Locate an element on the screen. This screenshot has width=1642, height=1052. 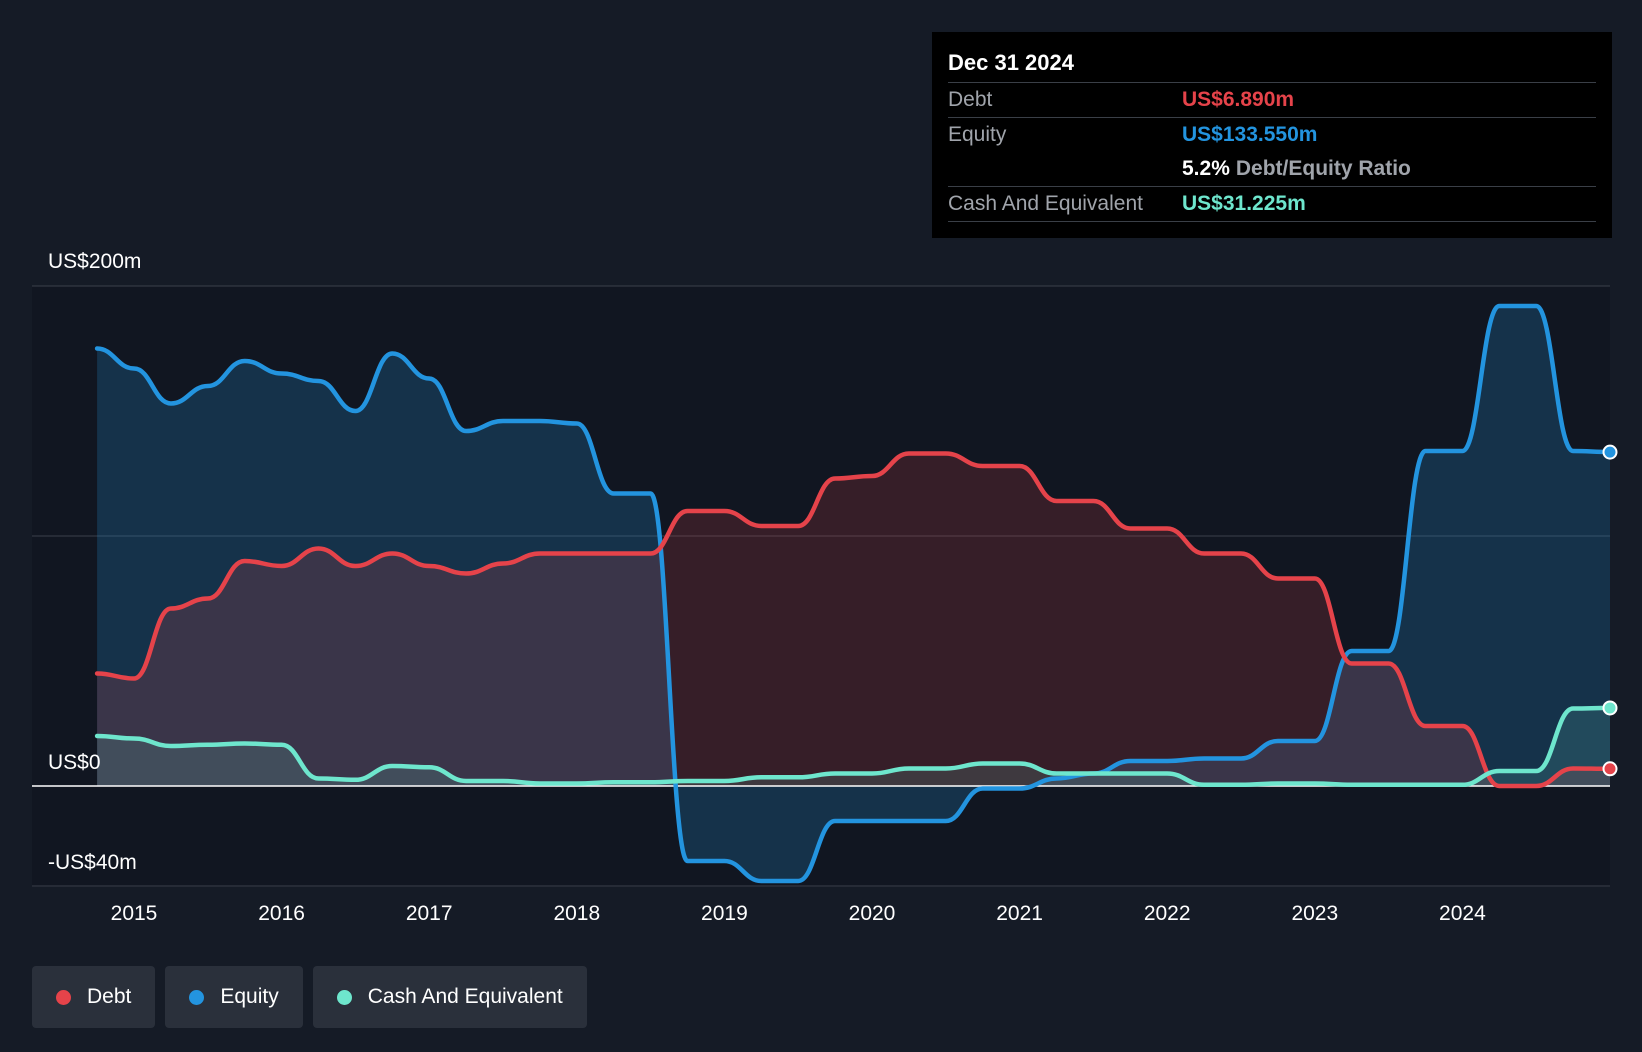
x-axis-ticks: 2015 2016 2017 2018 2019 2020 2021 2022 2023 2024 is located at coordinates (798, 913).